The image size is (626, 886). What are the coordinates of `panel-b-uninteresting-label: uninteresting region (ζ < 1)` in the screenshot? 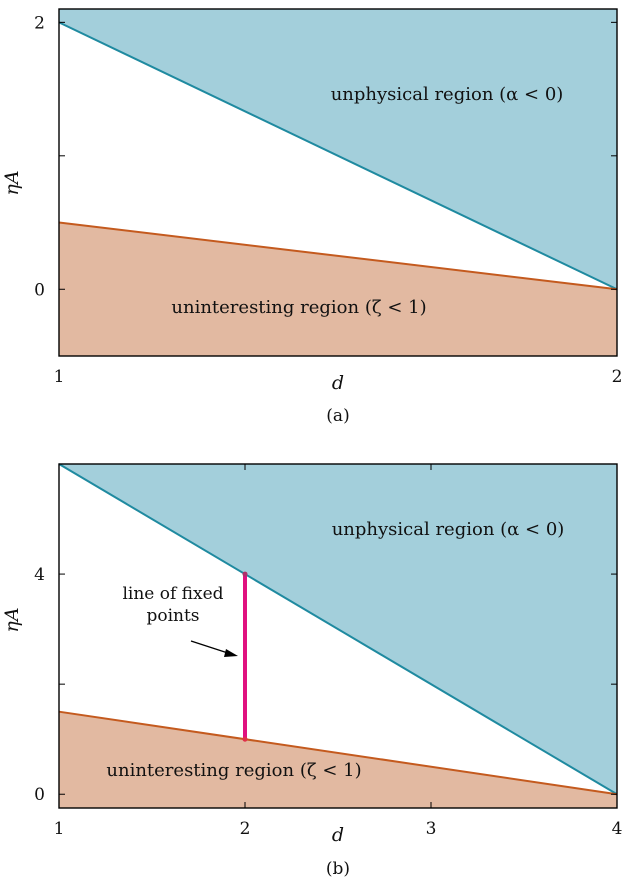 It's located at (233, 770).